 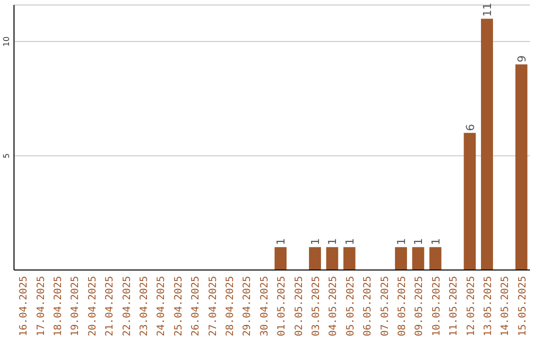 I want to click on x-tick-label: 12.05.2025, so click(x=471, y=306).